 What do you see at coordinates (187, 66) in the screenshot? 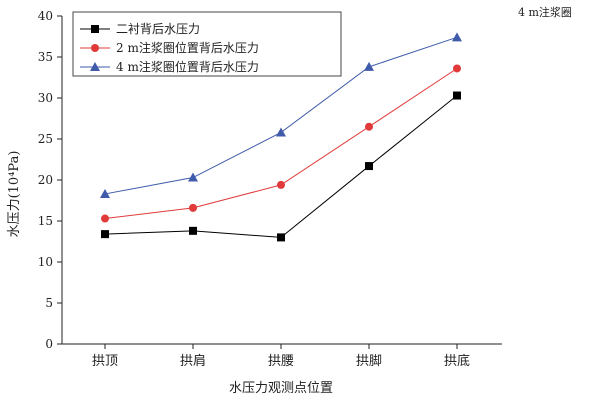
I see `legend-label-3: 4 m注浆圈位置背后水压力` at bounding box center [187, 66].